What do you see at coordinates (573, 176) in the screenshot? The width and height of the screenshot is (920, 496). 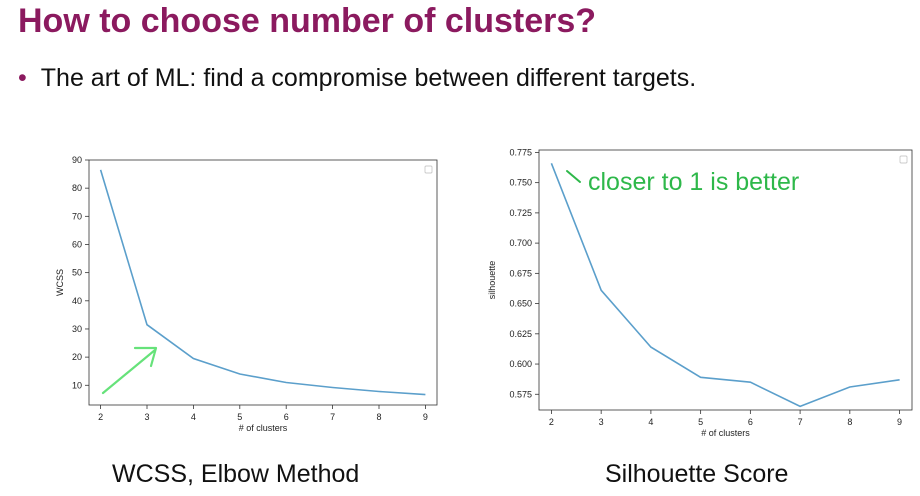 I see `annotation-pointer` at bounding box center [573, 176].